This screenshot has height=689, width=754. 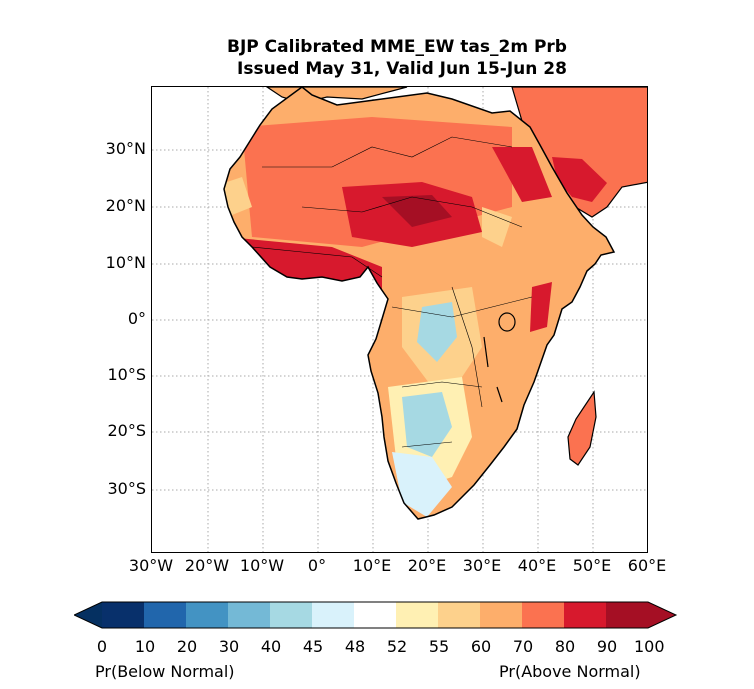 What do you see at coordinates (372, 565) in the screenshot?
I see `lon-label-10e: 10°E` at bounding box center [372, 565].